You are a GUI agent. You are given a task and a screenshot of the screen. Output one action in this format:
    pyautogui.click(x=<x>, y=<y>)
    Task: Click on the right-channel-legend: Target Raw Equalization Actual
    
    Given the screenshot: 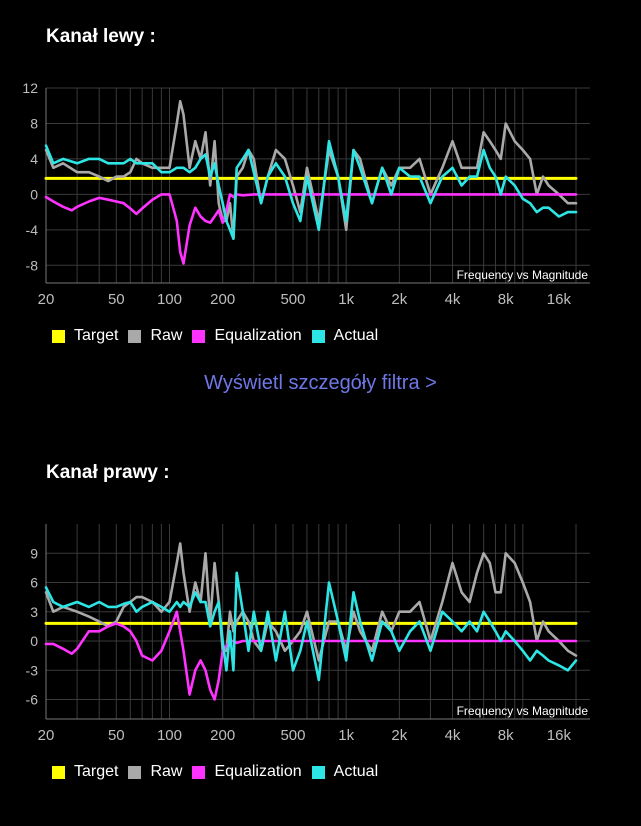 What is the action you would take?
    pyautogui.click(x=220, y=772)
    